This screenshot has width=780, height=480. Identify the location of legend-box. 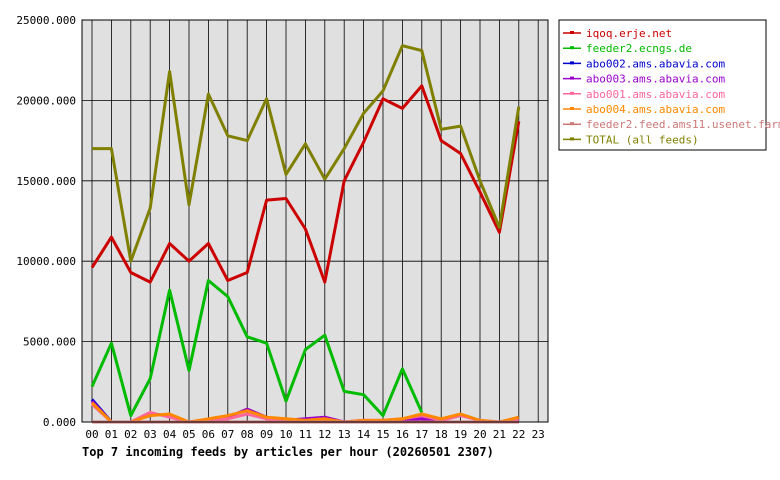
(662, 85).